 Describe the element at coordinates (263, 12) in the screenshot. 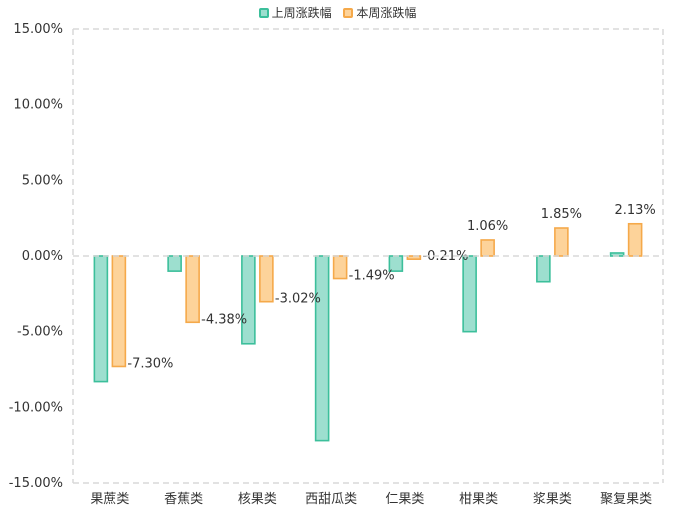

I see `legend-swatch-last-week` at that location.